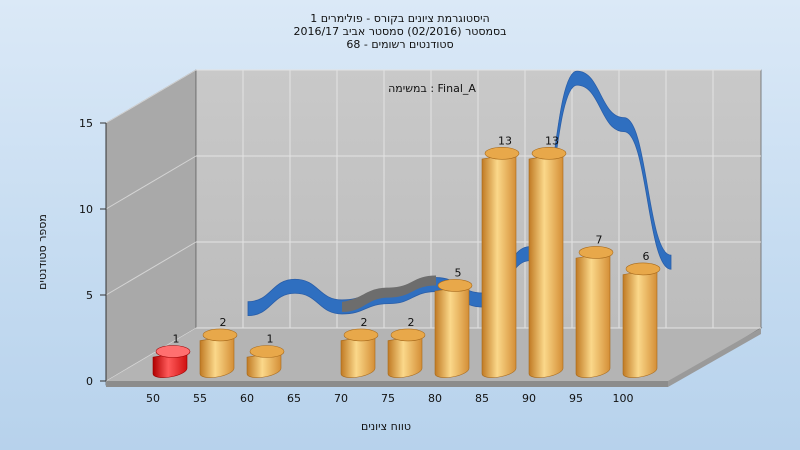 The width and height of the screenshot is (800, 450). What do you see at coordinates (599, 239) in the screenshot?
I see `bar-value-label: 7` at bounding box center [599, 239].